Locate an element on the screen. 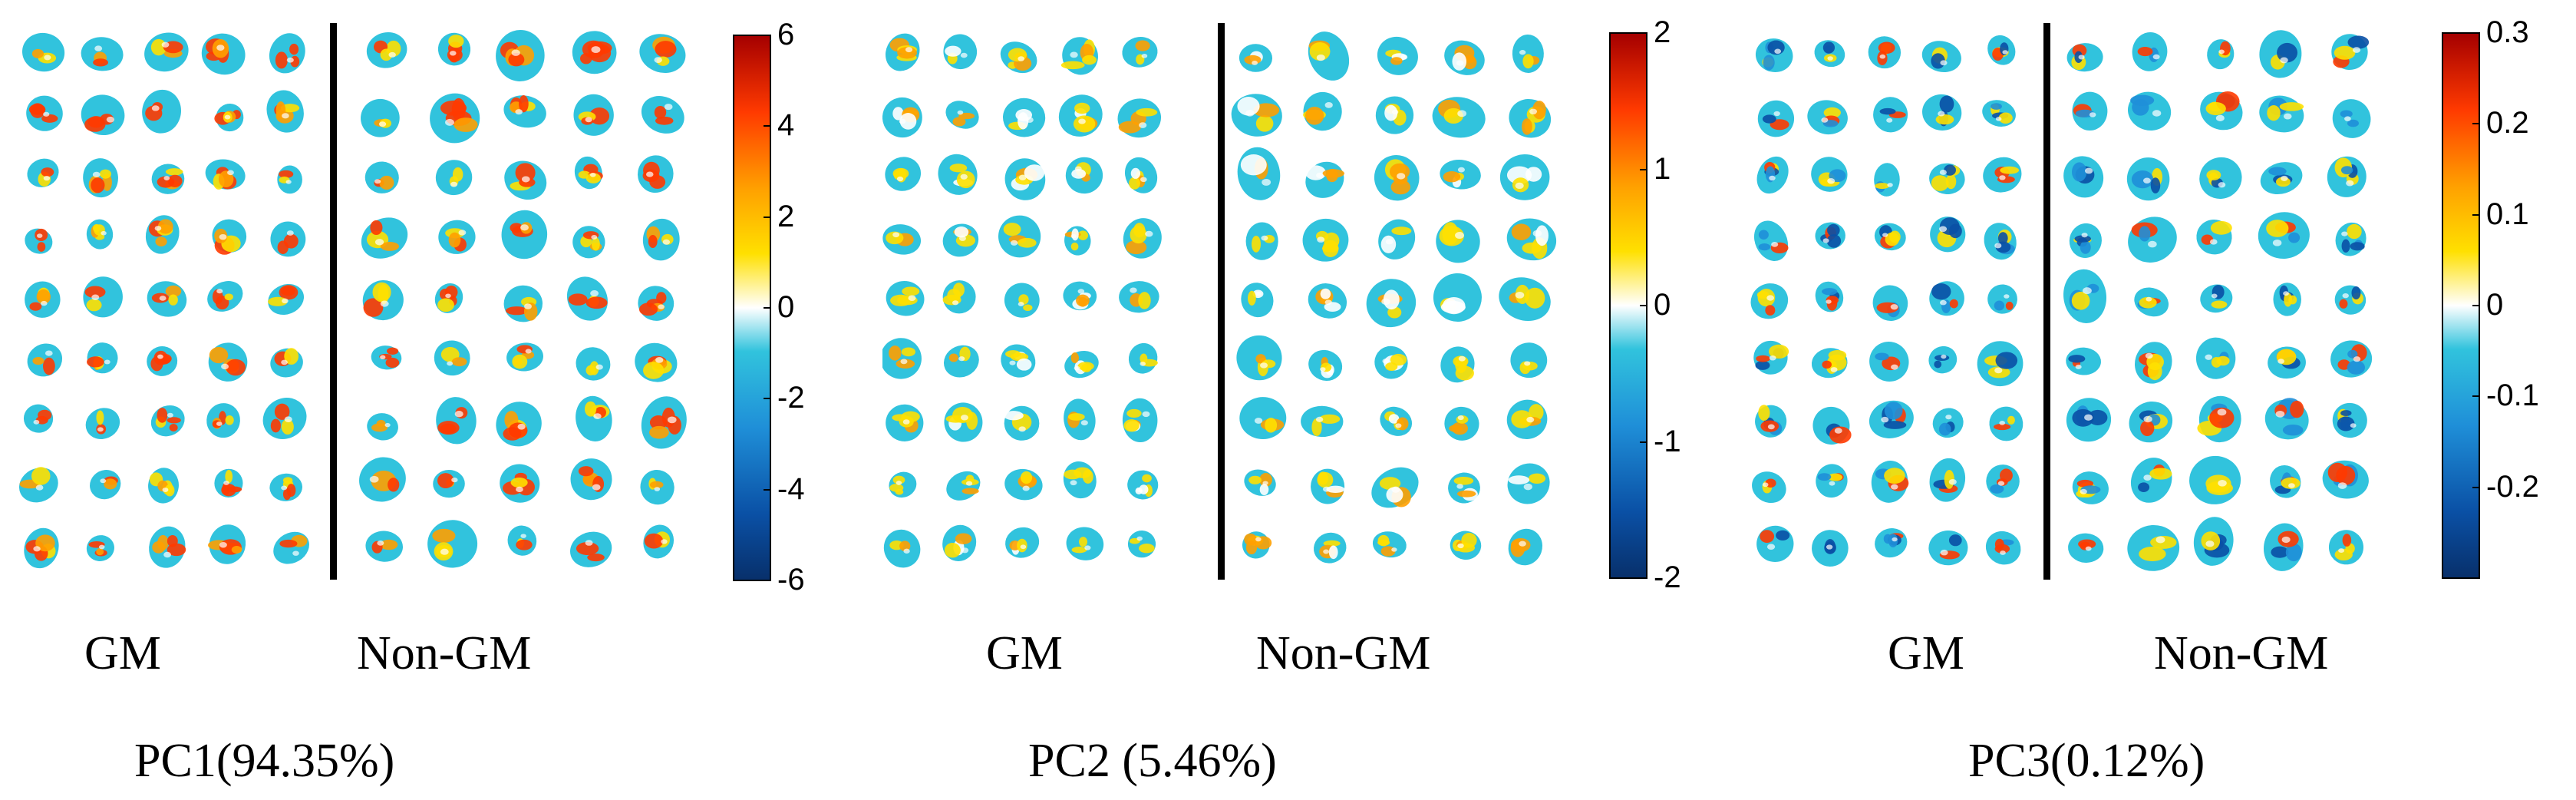  colorbar-tick-label: 0 is located at coordinates (2495, 305).